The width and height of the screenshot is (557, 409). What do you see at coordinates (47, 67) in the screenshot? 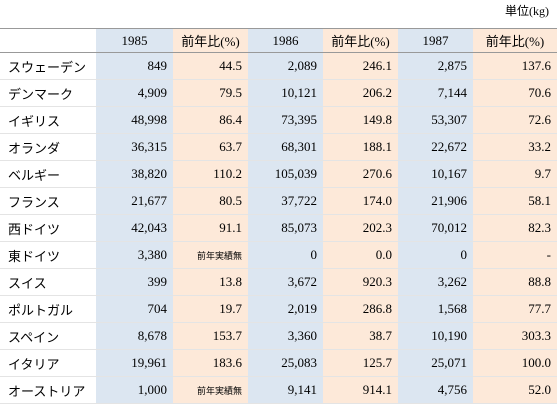
I see `country-cell: スウェーデン` at bounding box center [47, 67].